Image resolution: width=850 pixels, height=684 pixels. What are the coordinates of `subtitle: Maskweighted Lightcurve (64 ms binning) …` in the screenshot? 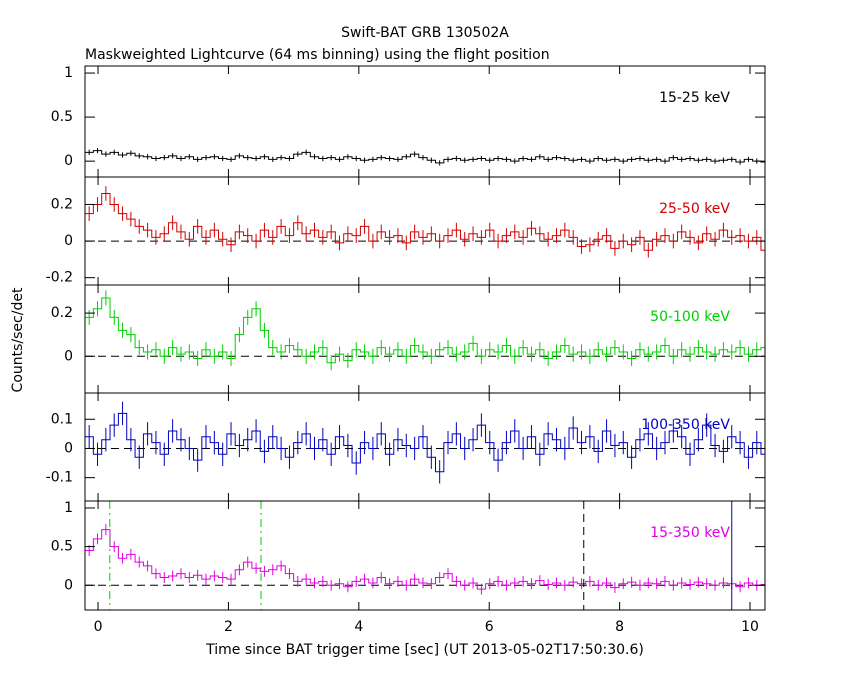 It's located at (317, 55).